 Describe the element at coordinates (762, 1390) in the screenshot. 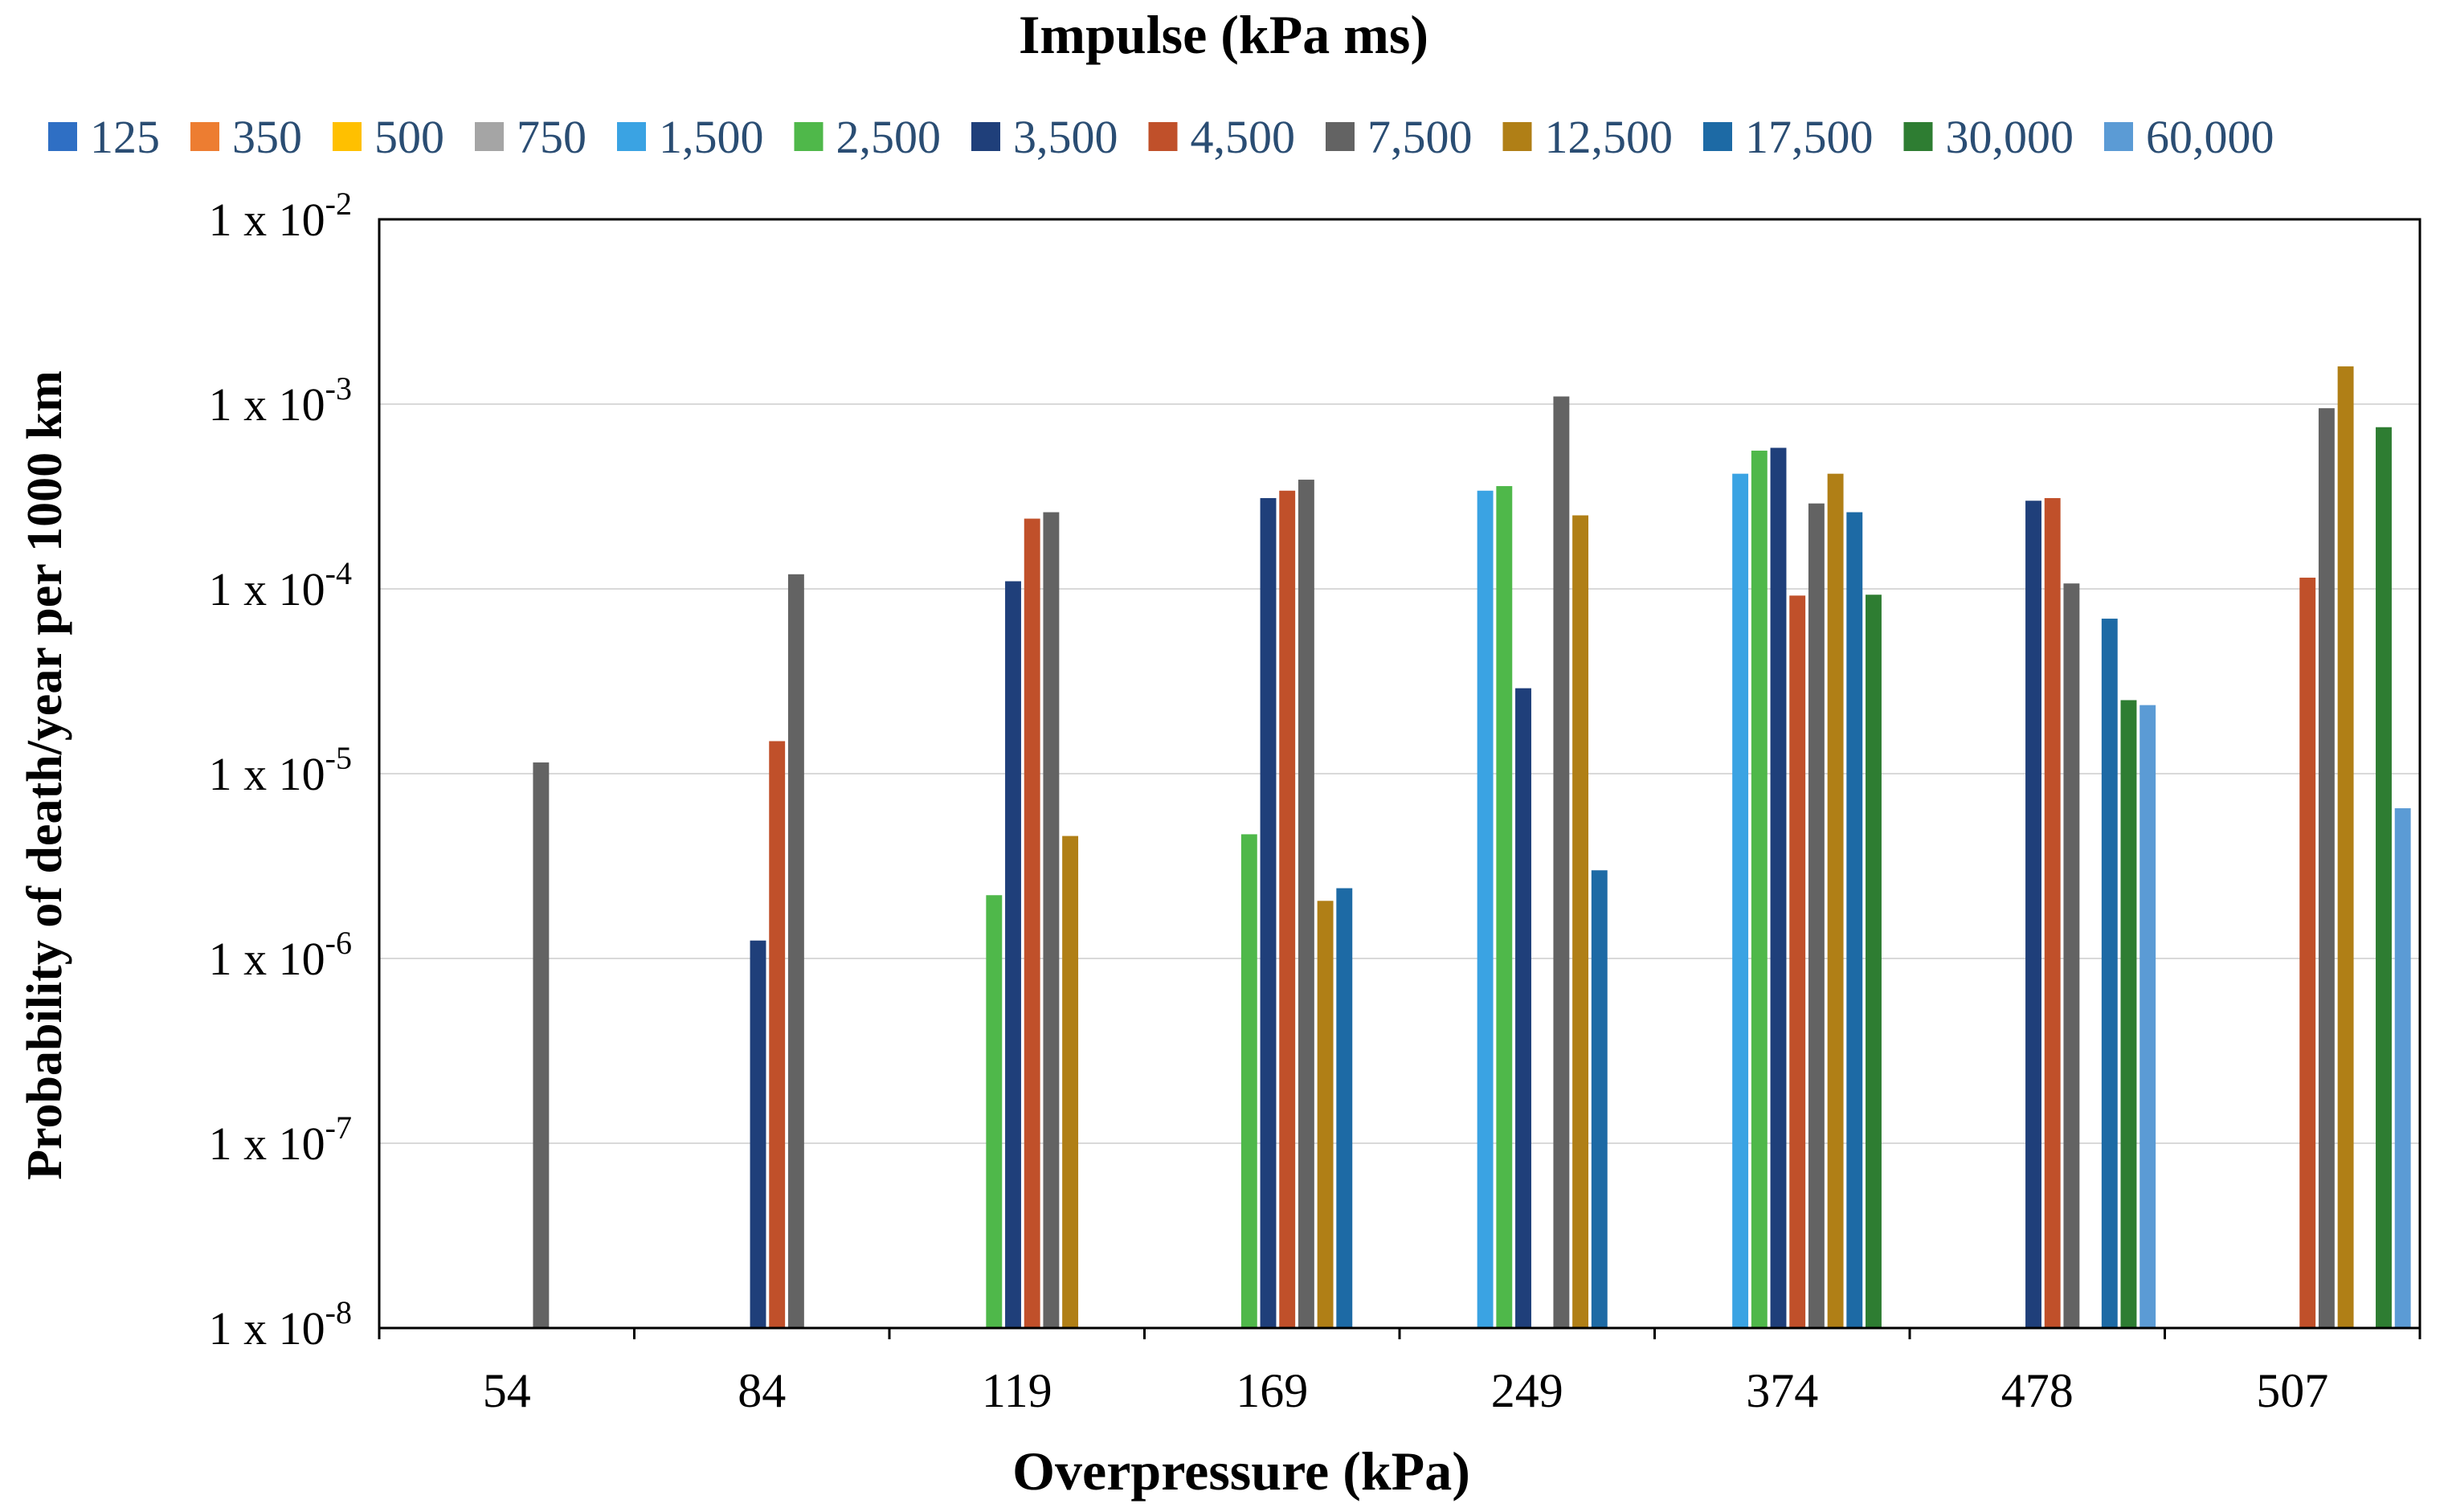

I see `x-tick-label: 84` at that location.